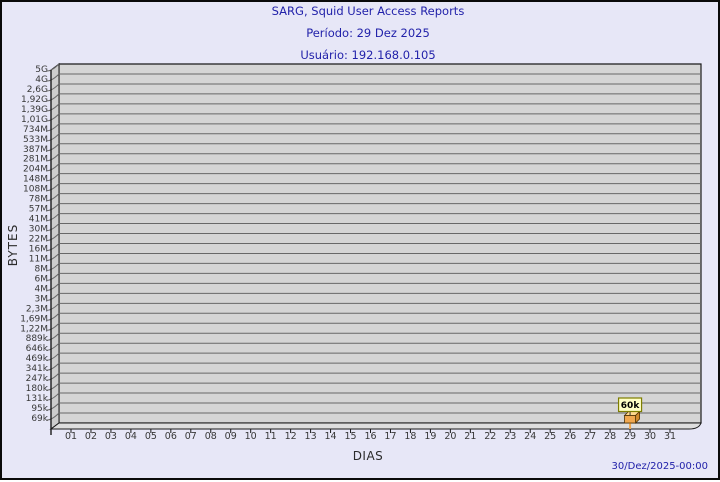 This screenshot has width=720, height=482. What do you see at coordinates (630, 419) in the screenshot?
I see `bar-front-face` at bounding box center [630, 419].